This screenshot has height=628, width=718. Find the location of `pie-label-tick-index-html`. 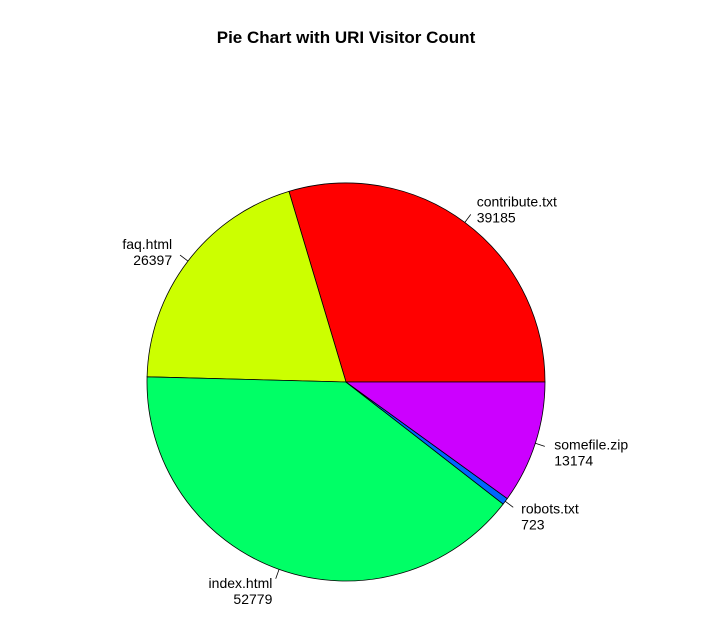

pie-label-tick-index-html is located at coordinates (277, 574).